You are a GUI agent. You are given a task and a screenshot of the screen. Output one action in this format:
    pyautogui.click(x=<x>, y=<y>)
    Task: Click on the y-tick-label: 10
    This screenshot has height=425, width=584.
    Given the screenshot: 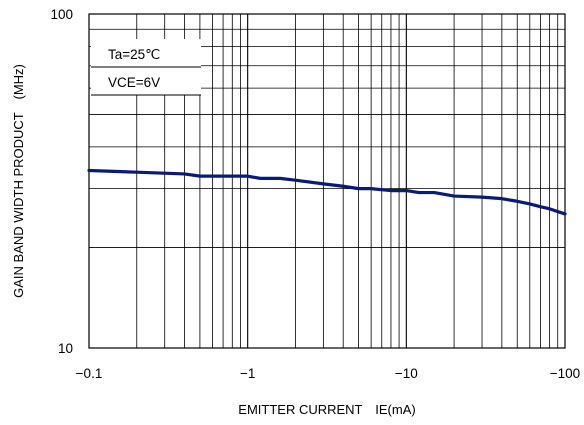 What is the action you would take?
    pyautogui.click(x=65, y=348)
    